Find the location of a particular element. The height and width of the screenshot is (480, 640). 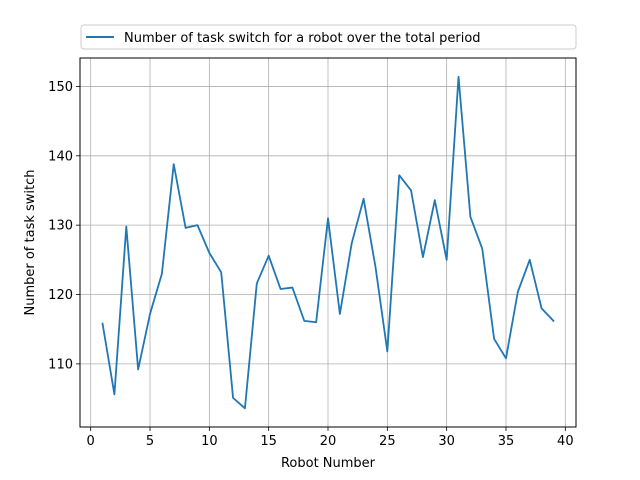

x-tick-label: 20 is located at coordinates (328, 441).